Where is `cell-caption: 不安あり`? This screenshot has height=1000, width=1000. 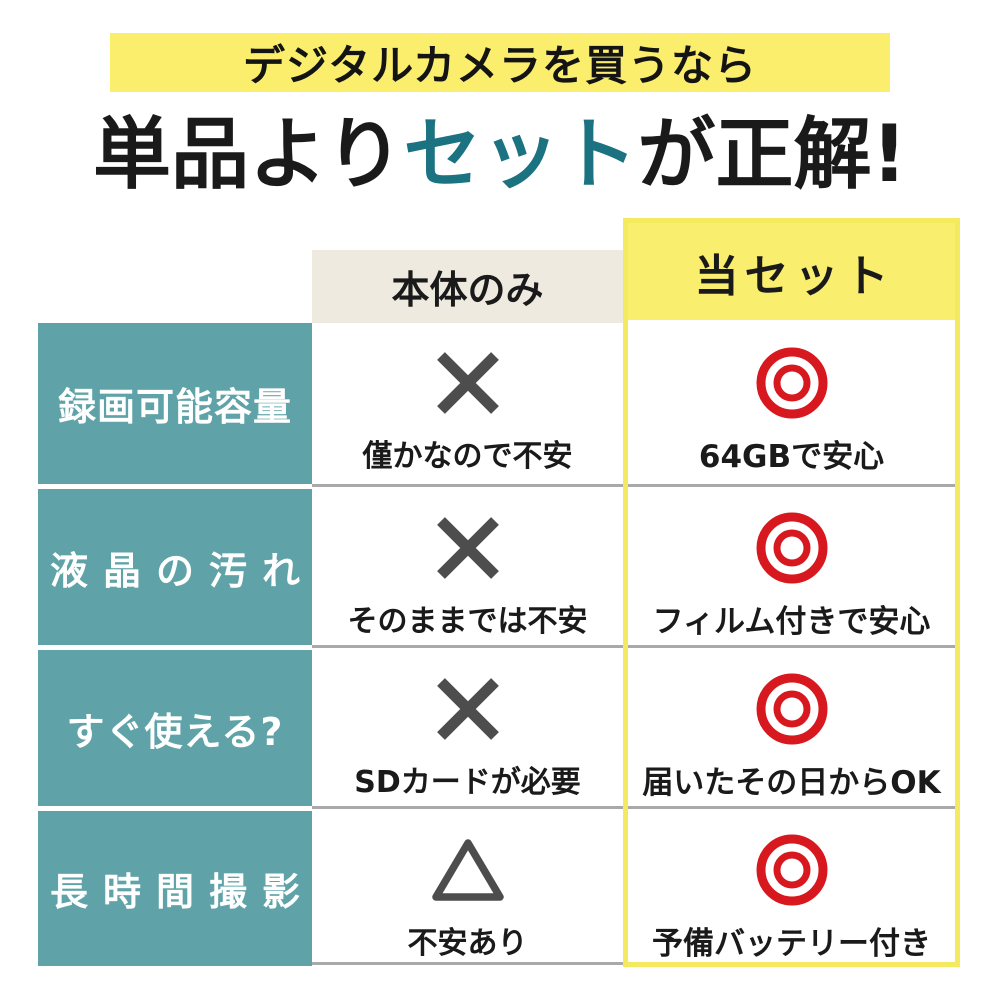
cell-caption: 不安あり is located at coordinates (467, 943).